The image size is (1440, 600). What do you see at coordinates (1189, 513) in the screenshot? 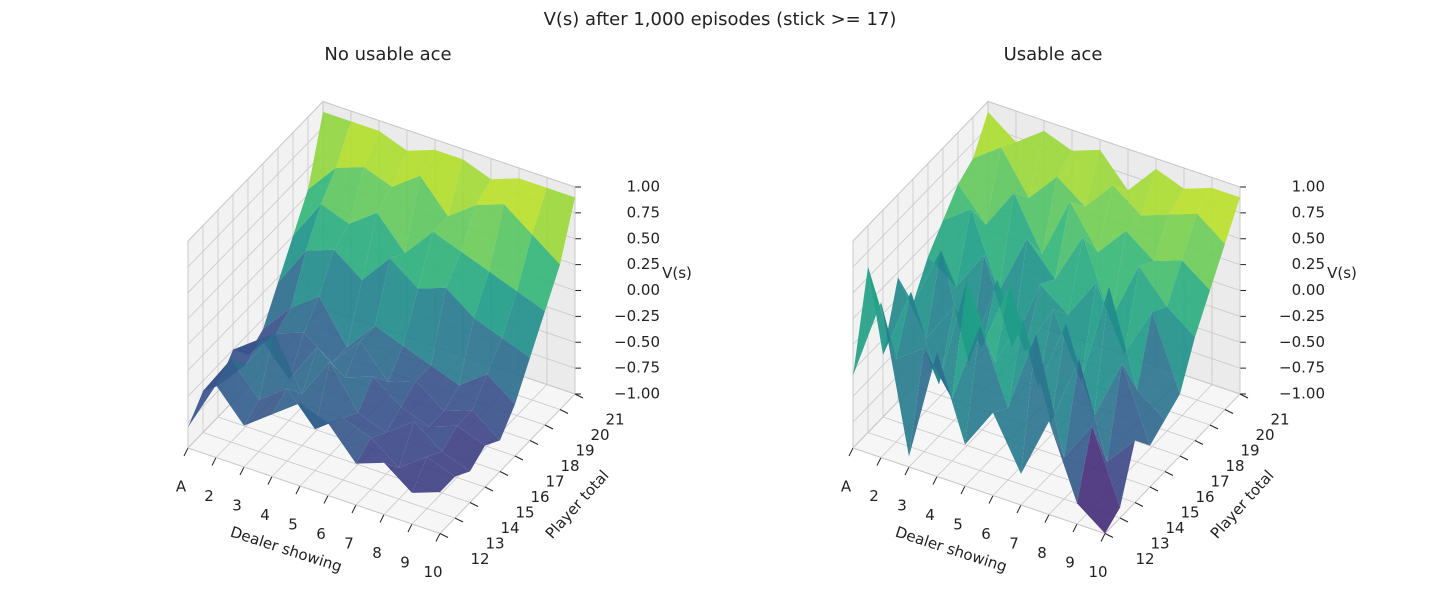
I see `y-tick-label: 15` at bounding box center [1189, 513].